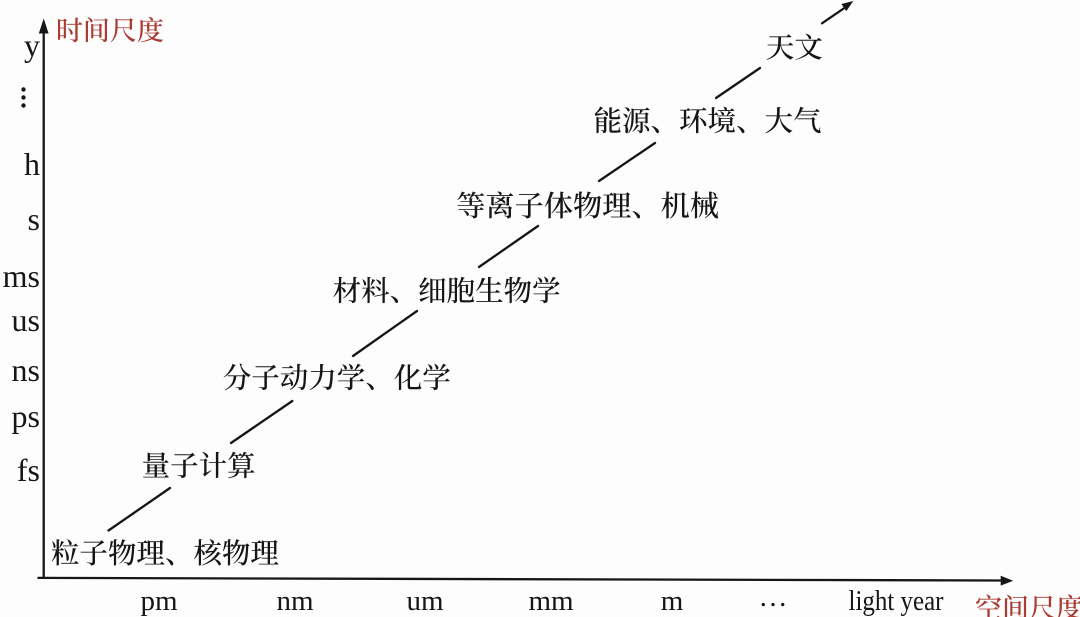 This screenshot has height=617, width=1080. I want to click on svg-text: nm, so click(295, 601).